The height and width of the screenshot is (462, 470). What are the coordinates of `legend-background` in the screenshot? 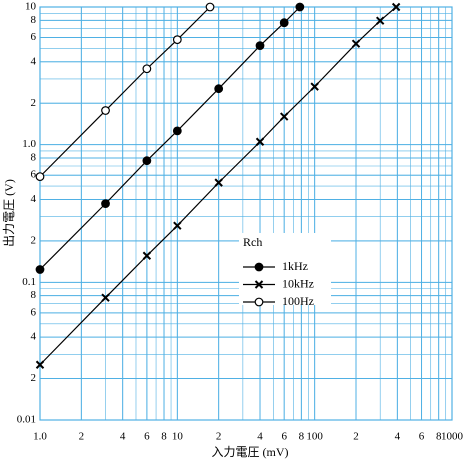 It's located at (285, 269).